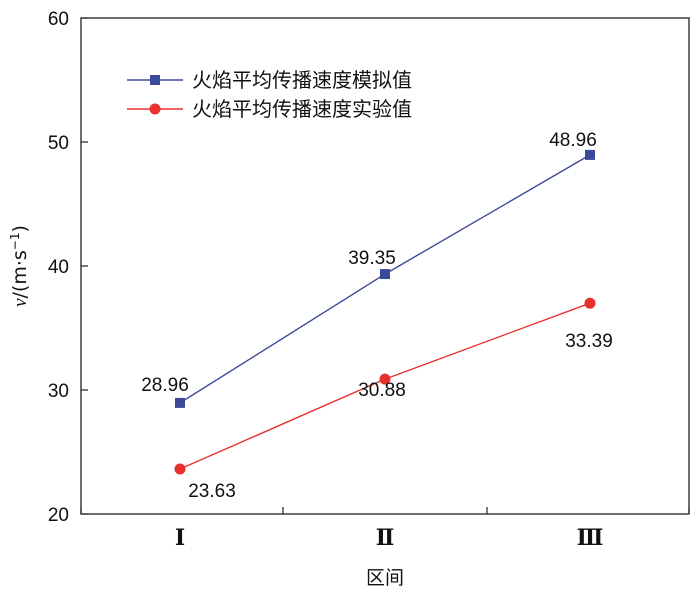 The image size is (700, 595). What do you see at coordinates (180, 537) in the screenshot?
I see `x-tick-label: Ⅰ` at bounding box center [180, 537].